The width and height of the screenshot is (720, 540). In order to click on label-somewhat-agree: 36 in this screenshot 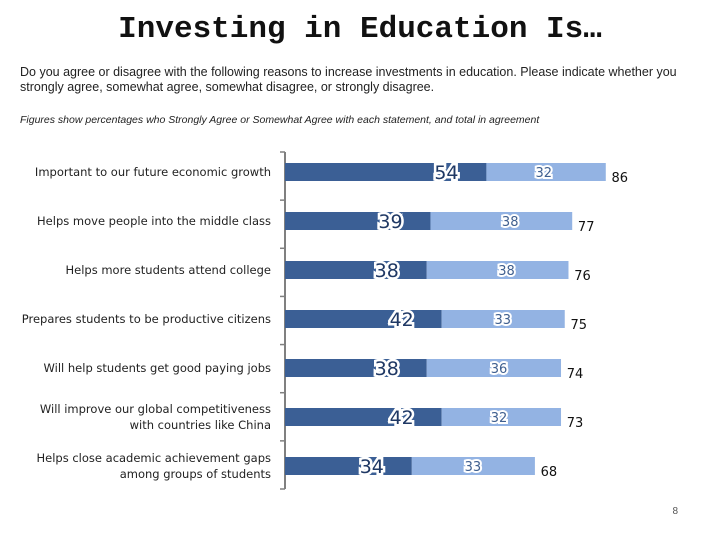, I will do `click(499, 369)`.